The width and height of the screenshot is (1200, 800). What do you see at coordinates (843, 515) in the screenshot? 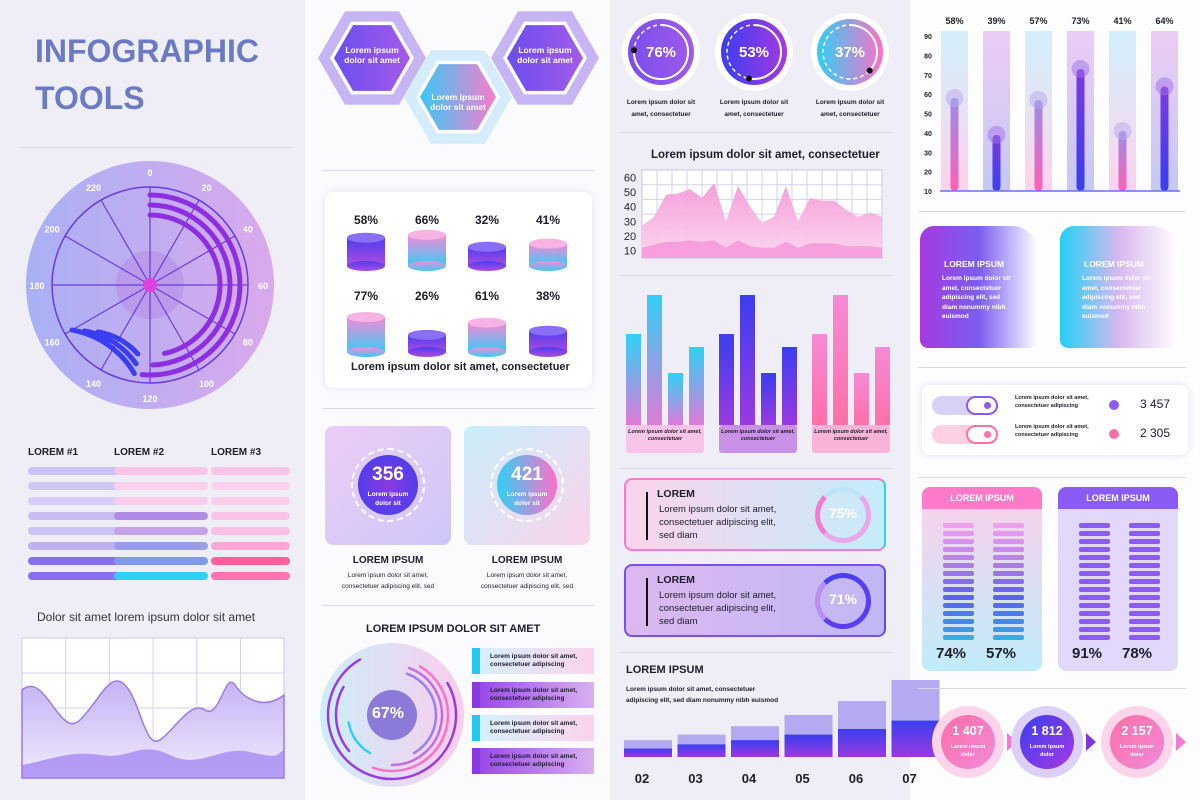
I see `progress-ring` at bounding box center [843, 515].